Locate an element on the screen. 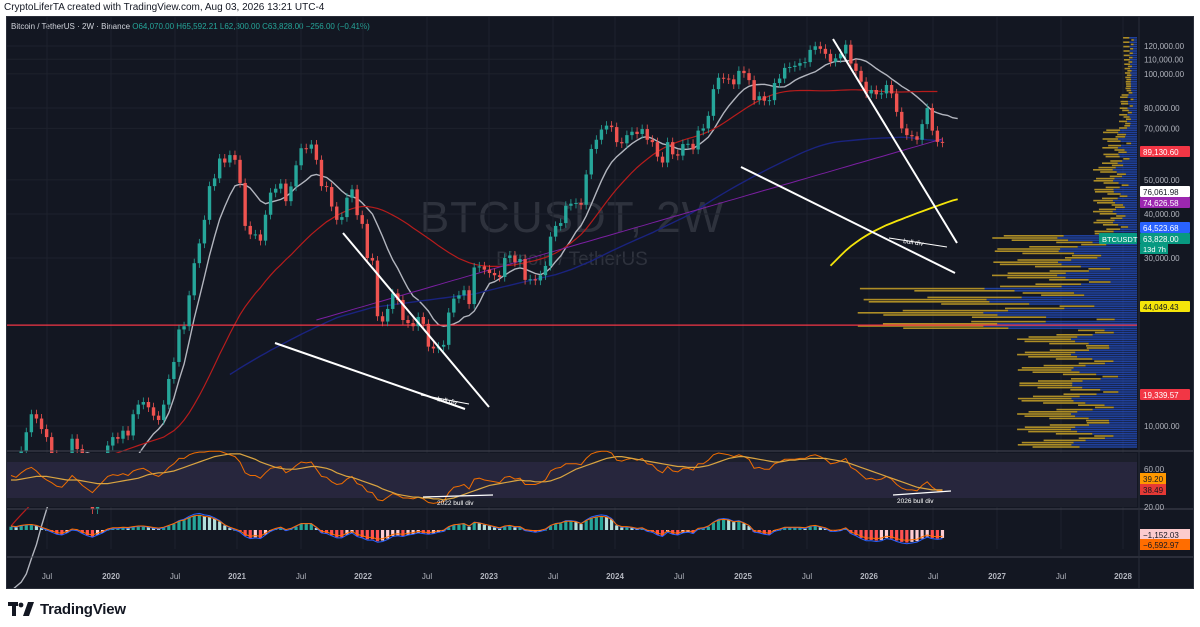 The width and height of the screenshot is (1200, 627). macd-signal-line is located at coordinates (476, 527).